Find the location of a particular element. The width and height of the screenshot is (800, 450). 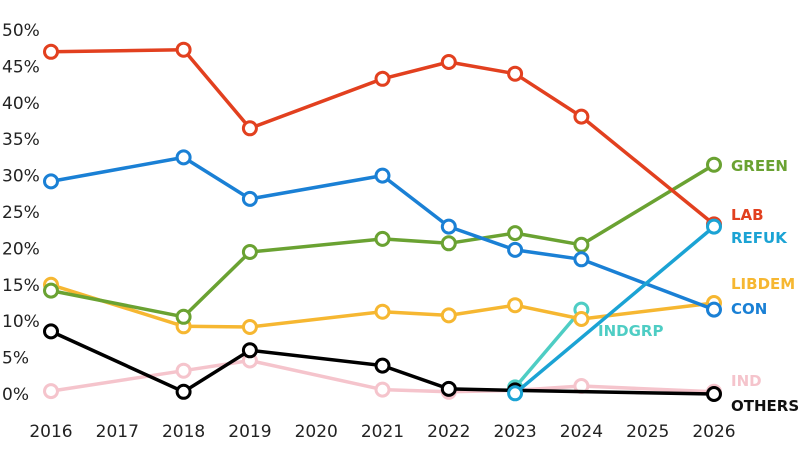

data-point-others-2022 is located at coordinates (448, 388).